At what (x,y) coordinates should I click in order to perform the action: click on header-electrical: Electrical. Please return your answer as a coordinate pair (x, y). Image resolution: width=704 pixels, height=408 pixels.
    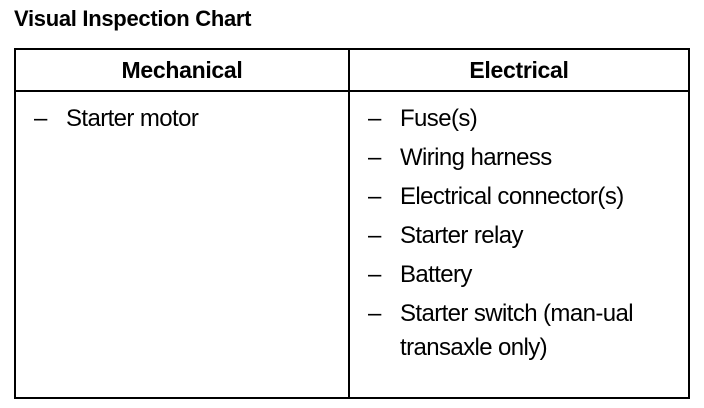
    Looking at the image, I should click on (519, 70).